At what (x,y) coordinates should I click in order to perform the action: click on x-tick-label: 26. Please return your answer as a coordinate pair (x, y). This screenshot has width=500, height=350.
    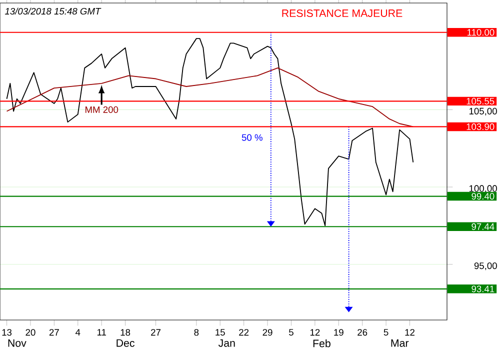
    Looking at the image, I should click on (363, 332).